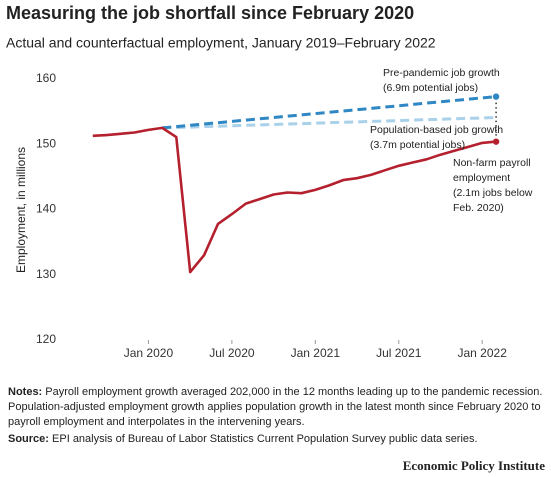  I want to click on x-tick-label: Jul 2020, so click(232, 353).